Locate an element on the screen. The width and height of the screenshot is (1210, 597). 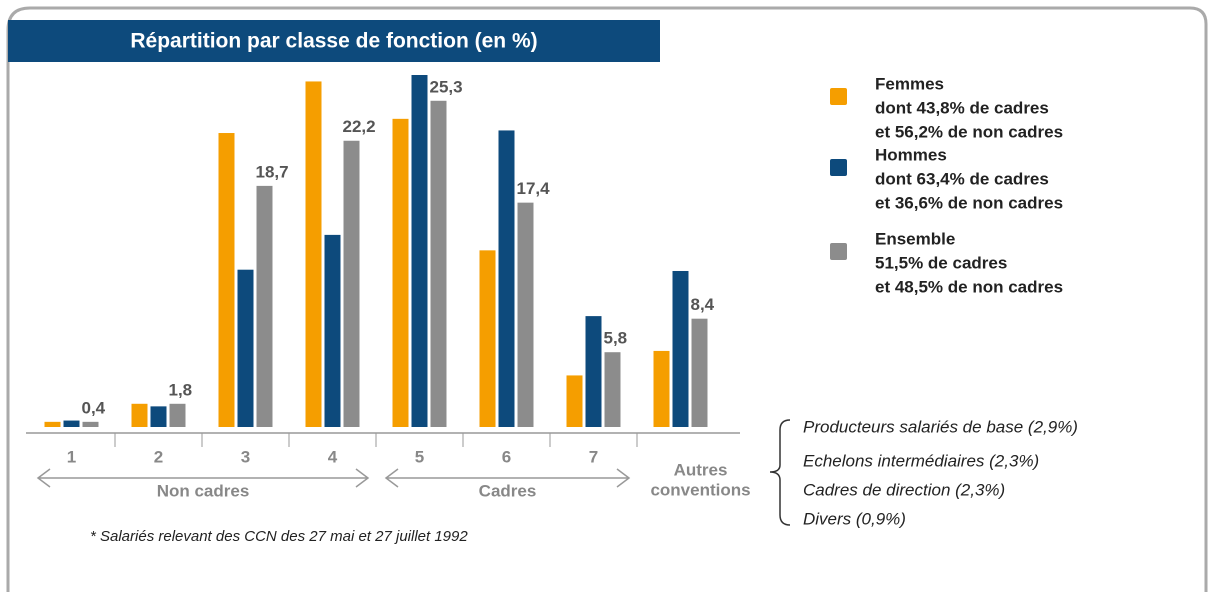
x-tick-label: 7 is located at coordinates (593, 456).